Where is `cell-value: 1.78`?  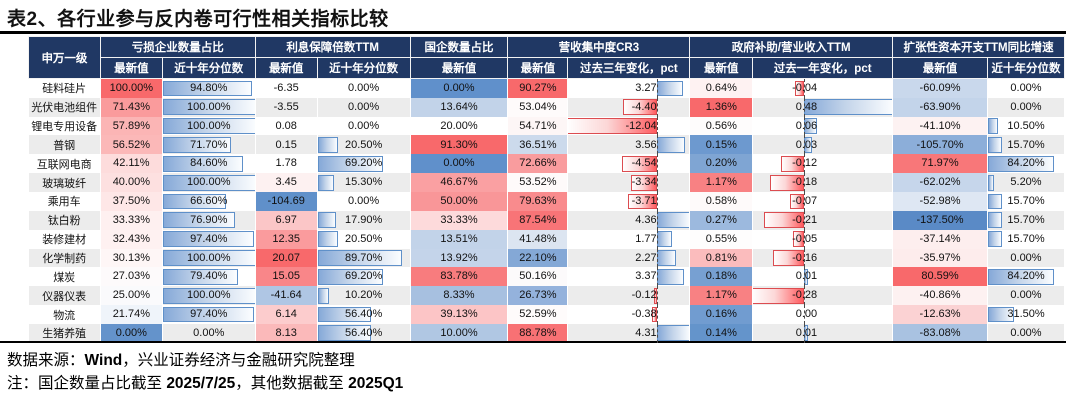 cell-value: 1.78 is located at coordinates (286, 163).